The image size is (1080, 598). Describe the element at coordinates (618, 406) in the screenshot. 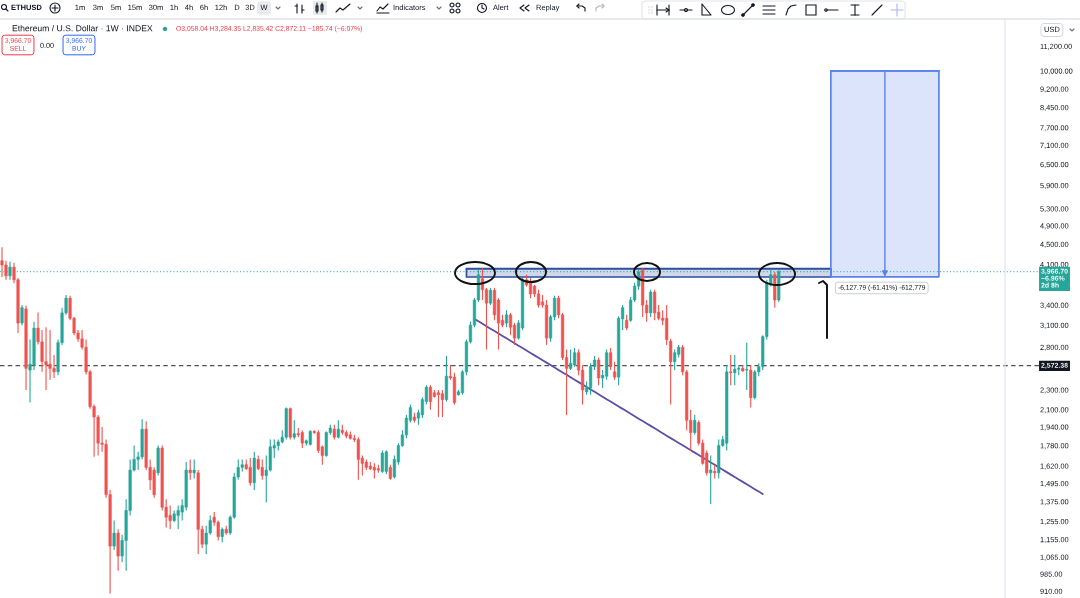

I see `line-series` at that location.